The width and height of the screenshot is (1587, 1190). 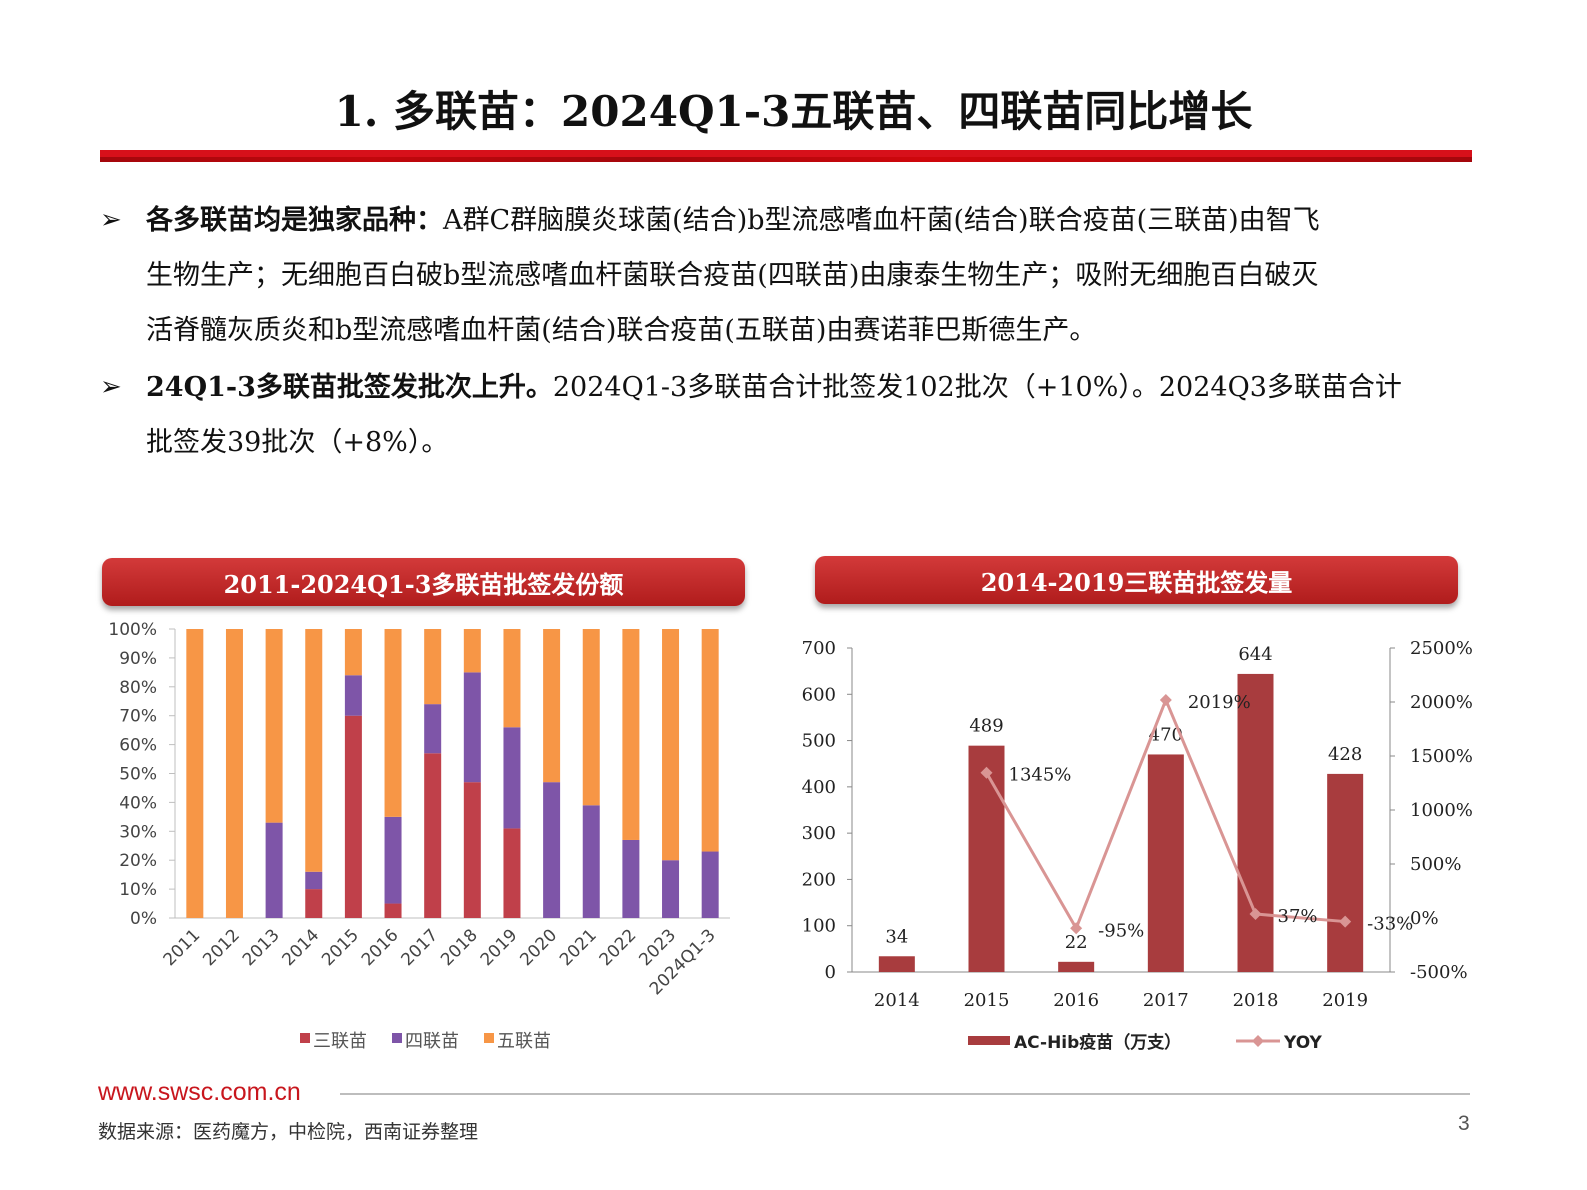 I want to click on yoy-data-label: 37%, so click(x=1298, y=916).